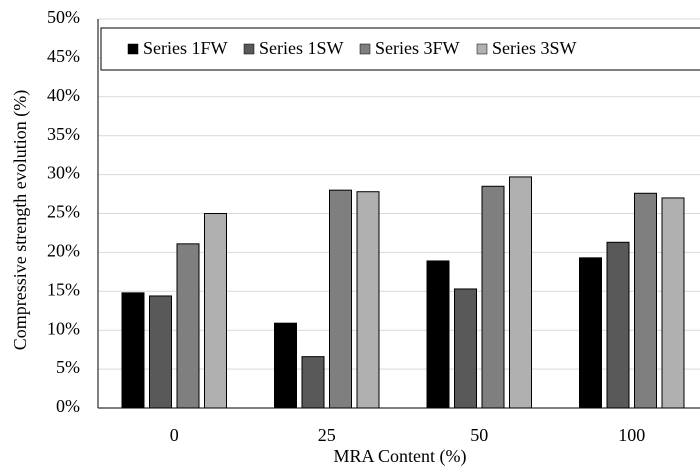 The width and height of the screenshot is (700, 471). Describe the element at coordinates (20, 220) in the screenshot. I see `y-axis-label: Compressive strength evolution (%)` at that location.